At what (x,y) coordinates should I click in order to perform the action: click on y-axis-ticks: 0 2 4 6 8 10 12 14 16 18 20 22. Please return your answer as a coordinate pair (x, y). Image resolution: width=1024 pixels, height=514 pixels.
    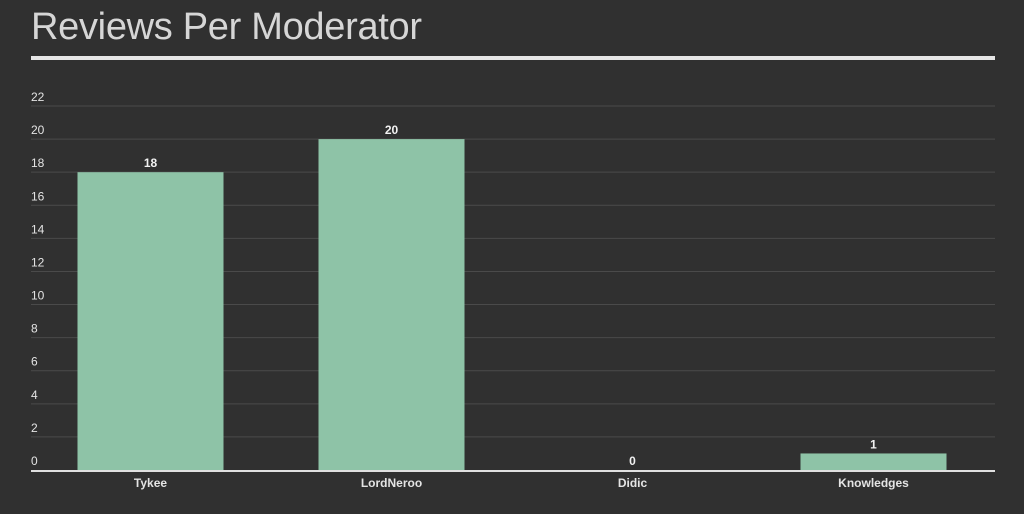
    Looking at the image, I should click on (38, 279).